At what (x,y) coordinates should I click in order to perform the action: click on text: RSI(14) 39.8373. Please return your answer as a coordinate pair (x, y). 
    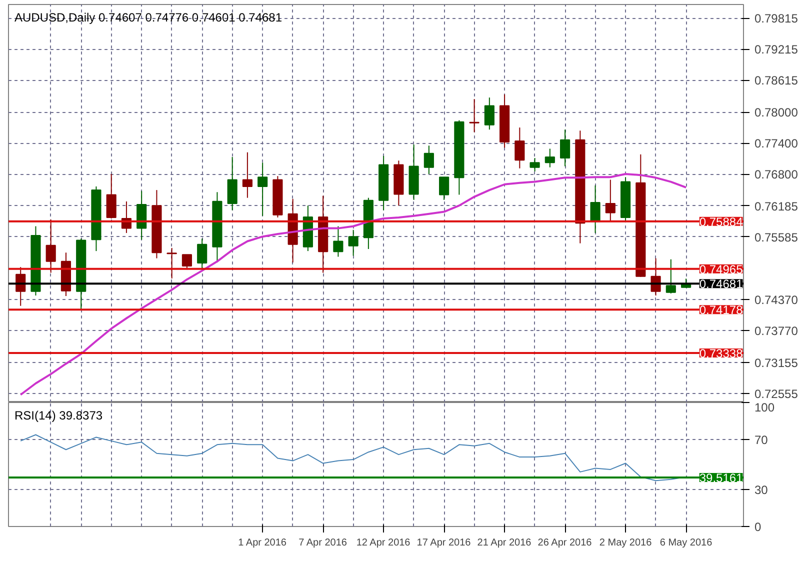
    Looking at the image, I should click on (58, 415).